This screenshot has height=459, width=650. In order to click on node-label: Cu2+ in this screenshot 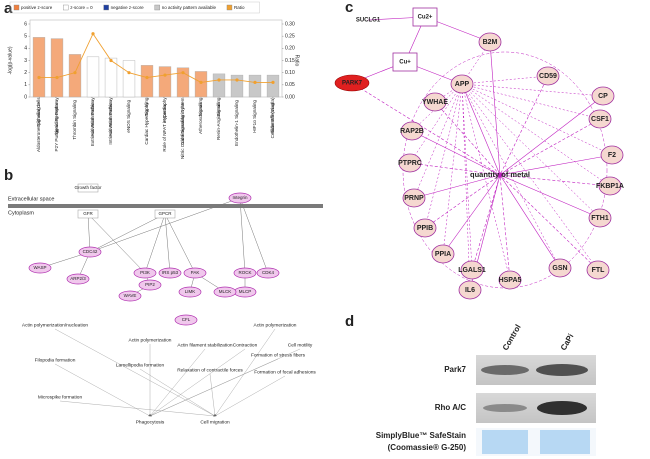, I will do `click(425, 18)`.